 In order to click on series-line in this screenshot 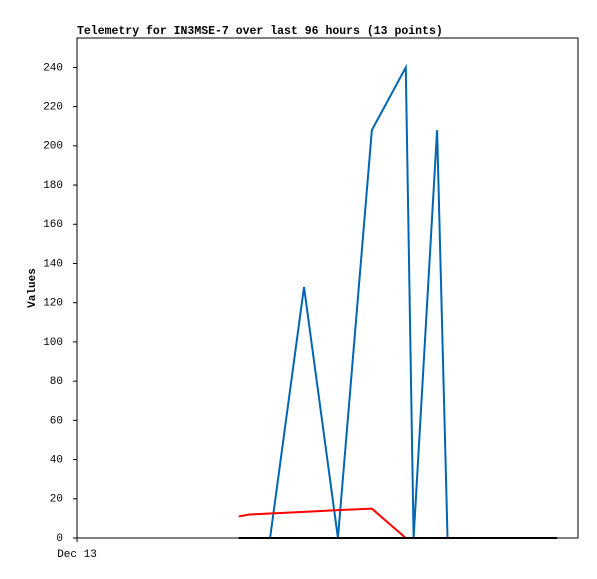, I will do `click(322, 523)`.